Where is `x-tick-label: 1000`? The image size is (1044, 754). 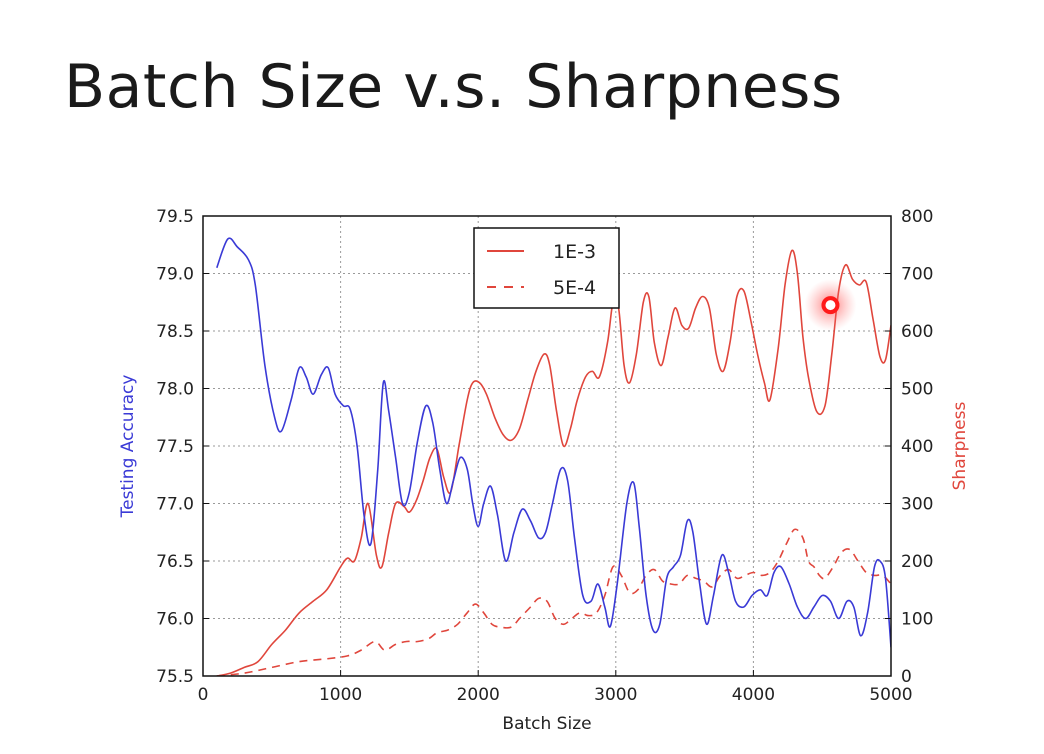
x-tick-label: 1000 is located at coordinates (340, 695).